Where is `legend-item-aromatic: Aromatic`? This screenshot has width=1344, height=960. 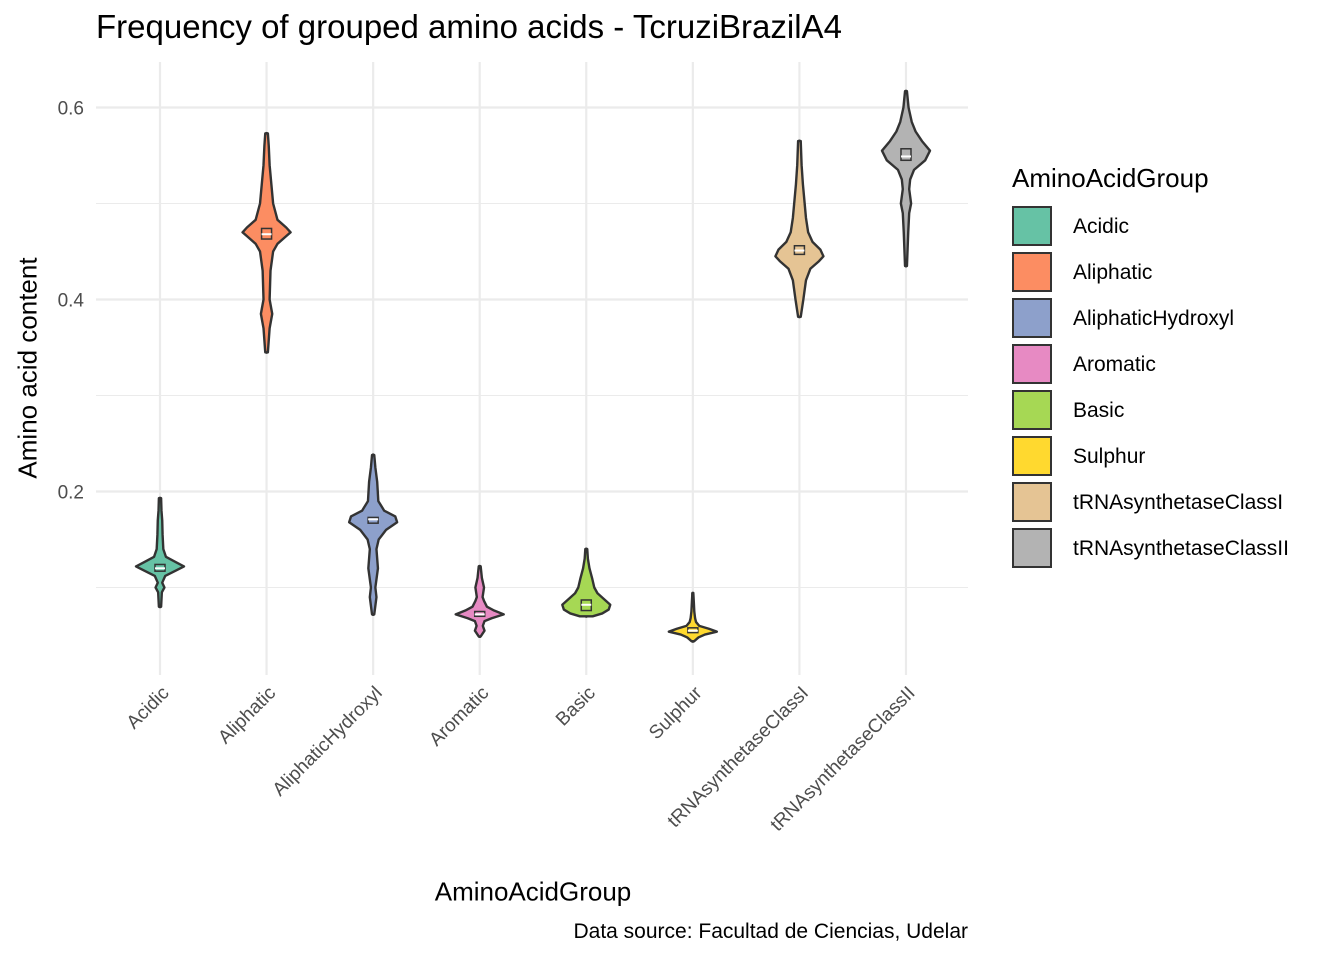
legend-item-aromatic: Aromatic is located at coordinates (1110, 367).